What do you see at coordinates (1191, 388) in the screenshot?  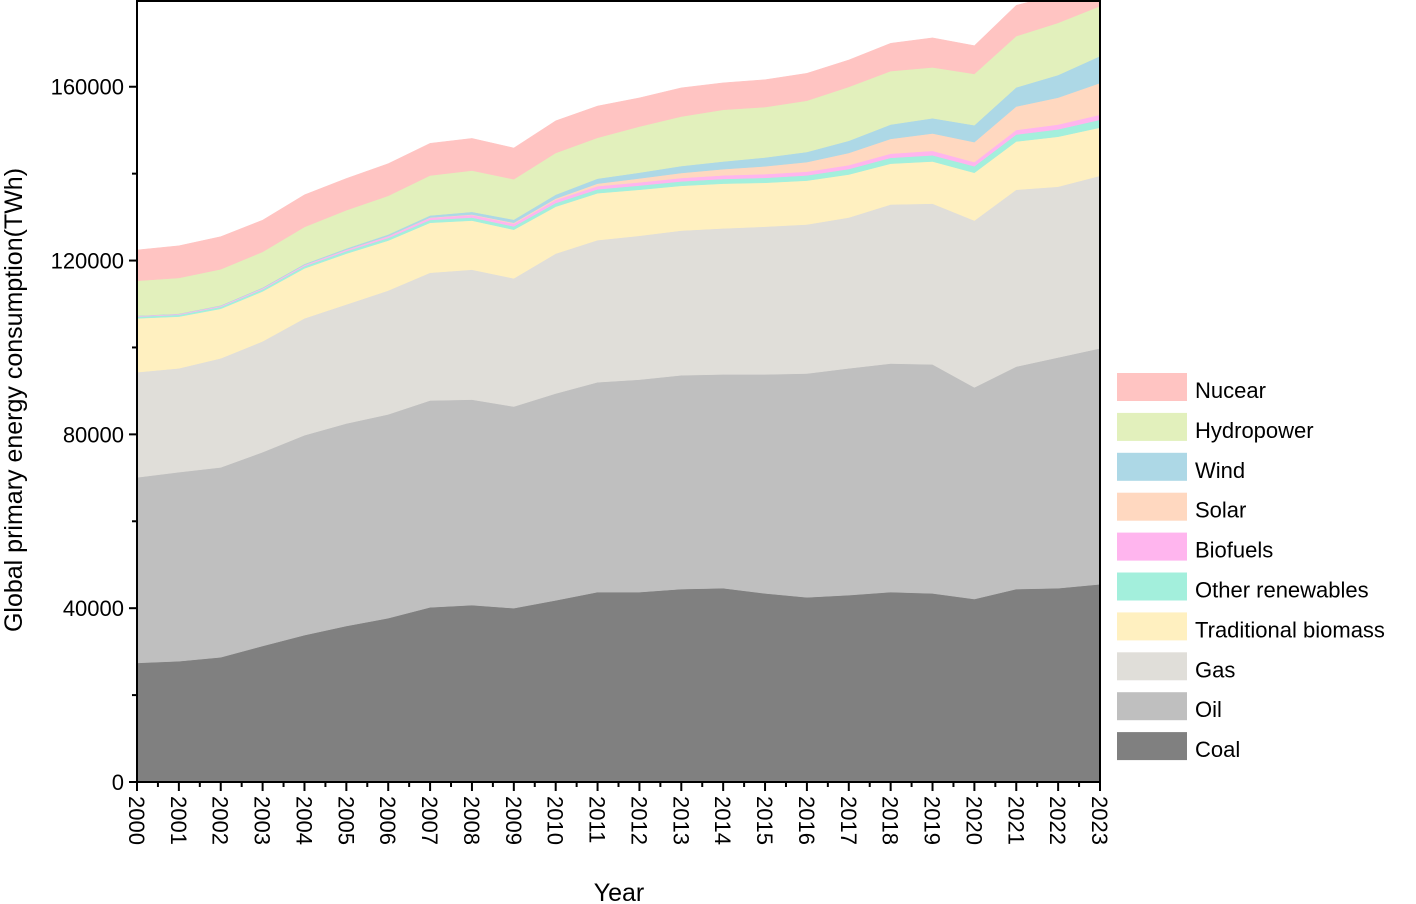 I see `legend-item: Nucear` at bounding box center [1191, 388].